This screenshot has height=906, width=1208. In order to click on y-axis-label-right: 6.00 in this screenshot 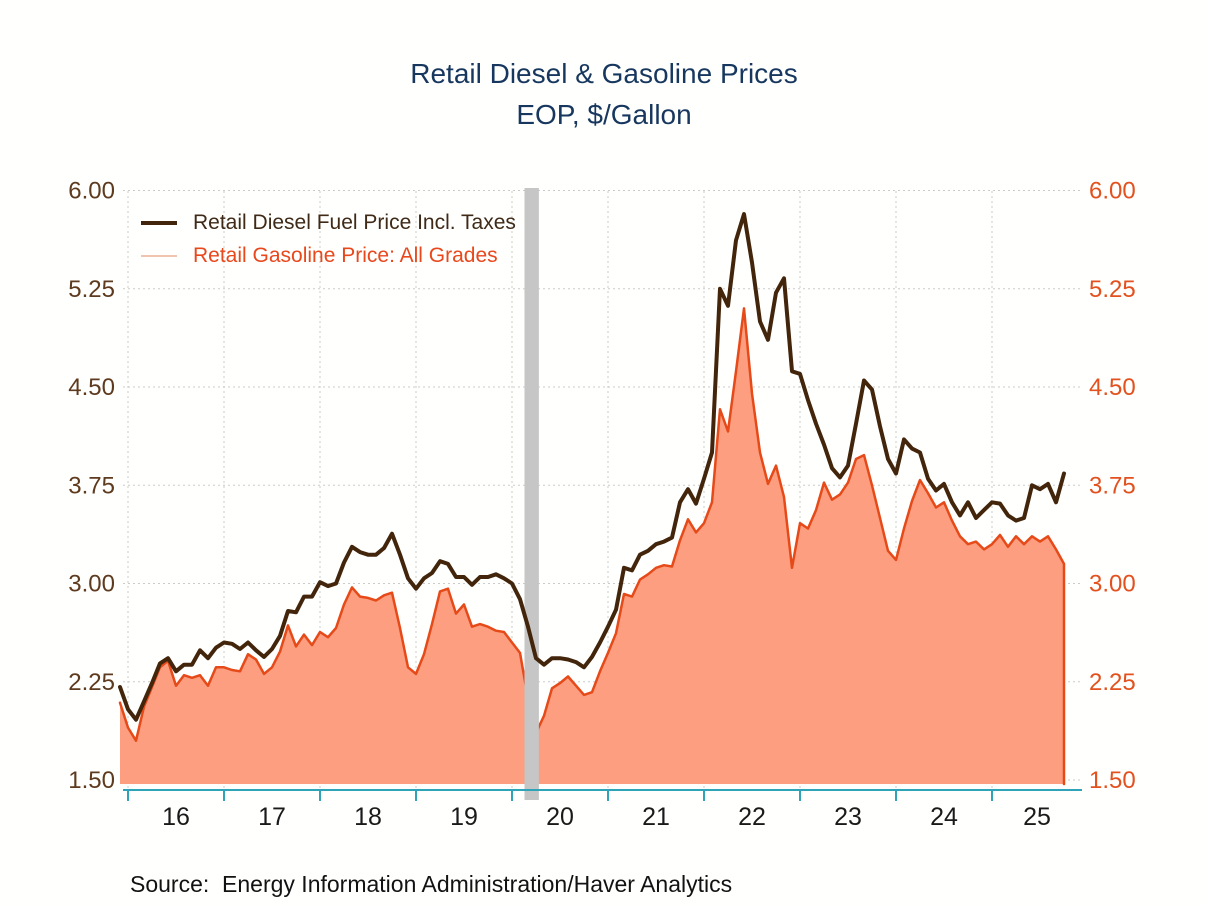, I will do `click(1112, 191)`.